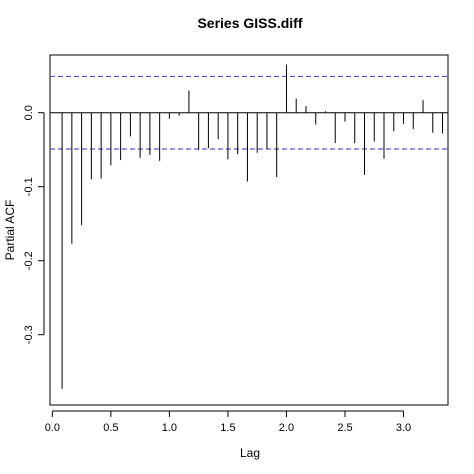 This screenshot has width=474, height=474. What do you see at coordinates (110, 428) in the screenshot?
I see `x-tick-label: 0.5` at bounding box center [110, 428].